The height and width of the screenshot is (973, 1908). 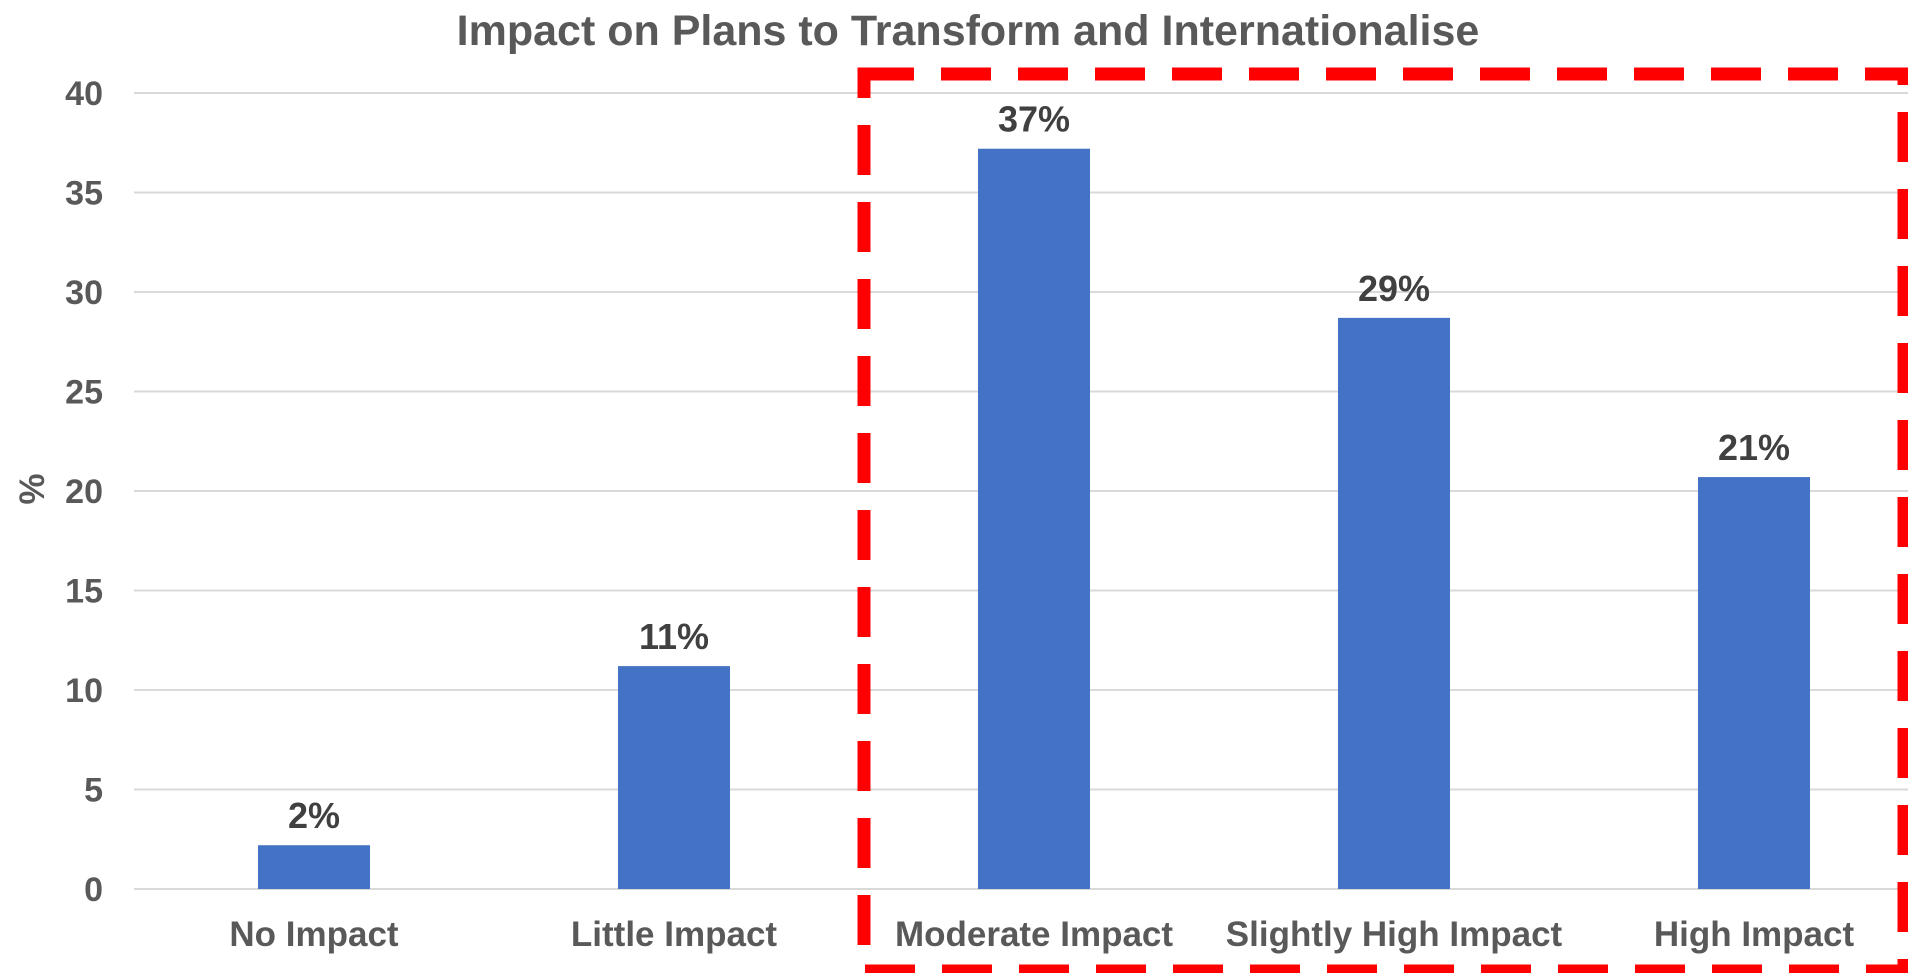 I want to click on x-tick-label: High Impact, so click(x=1754, y=934).